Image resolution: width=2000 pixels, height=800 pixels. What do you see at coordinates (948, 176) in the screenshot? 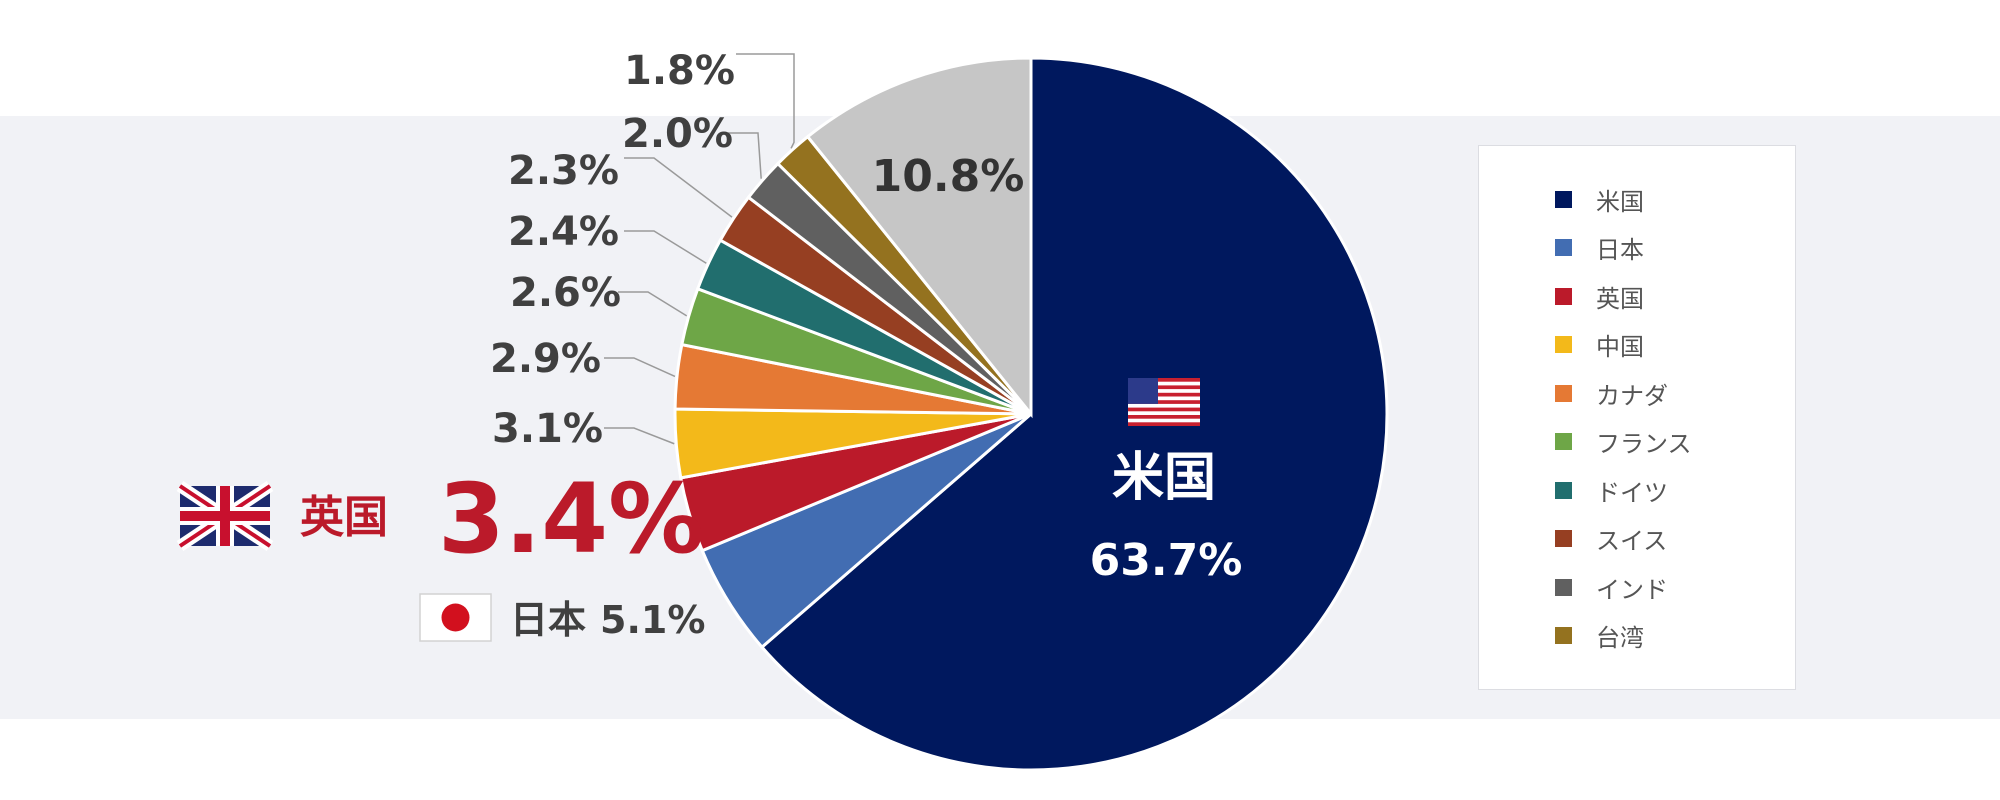
I see `slice-label: 10.8%` at bounding box center [948, 176].